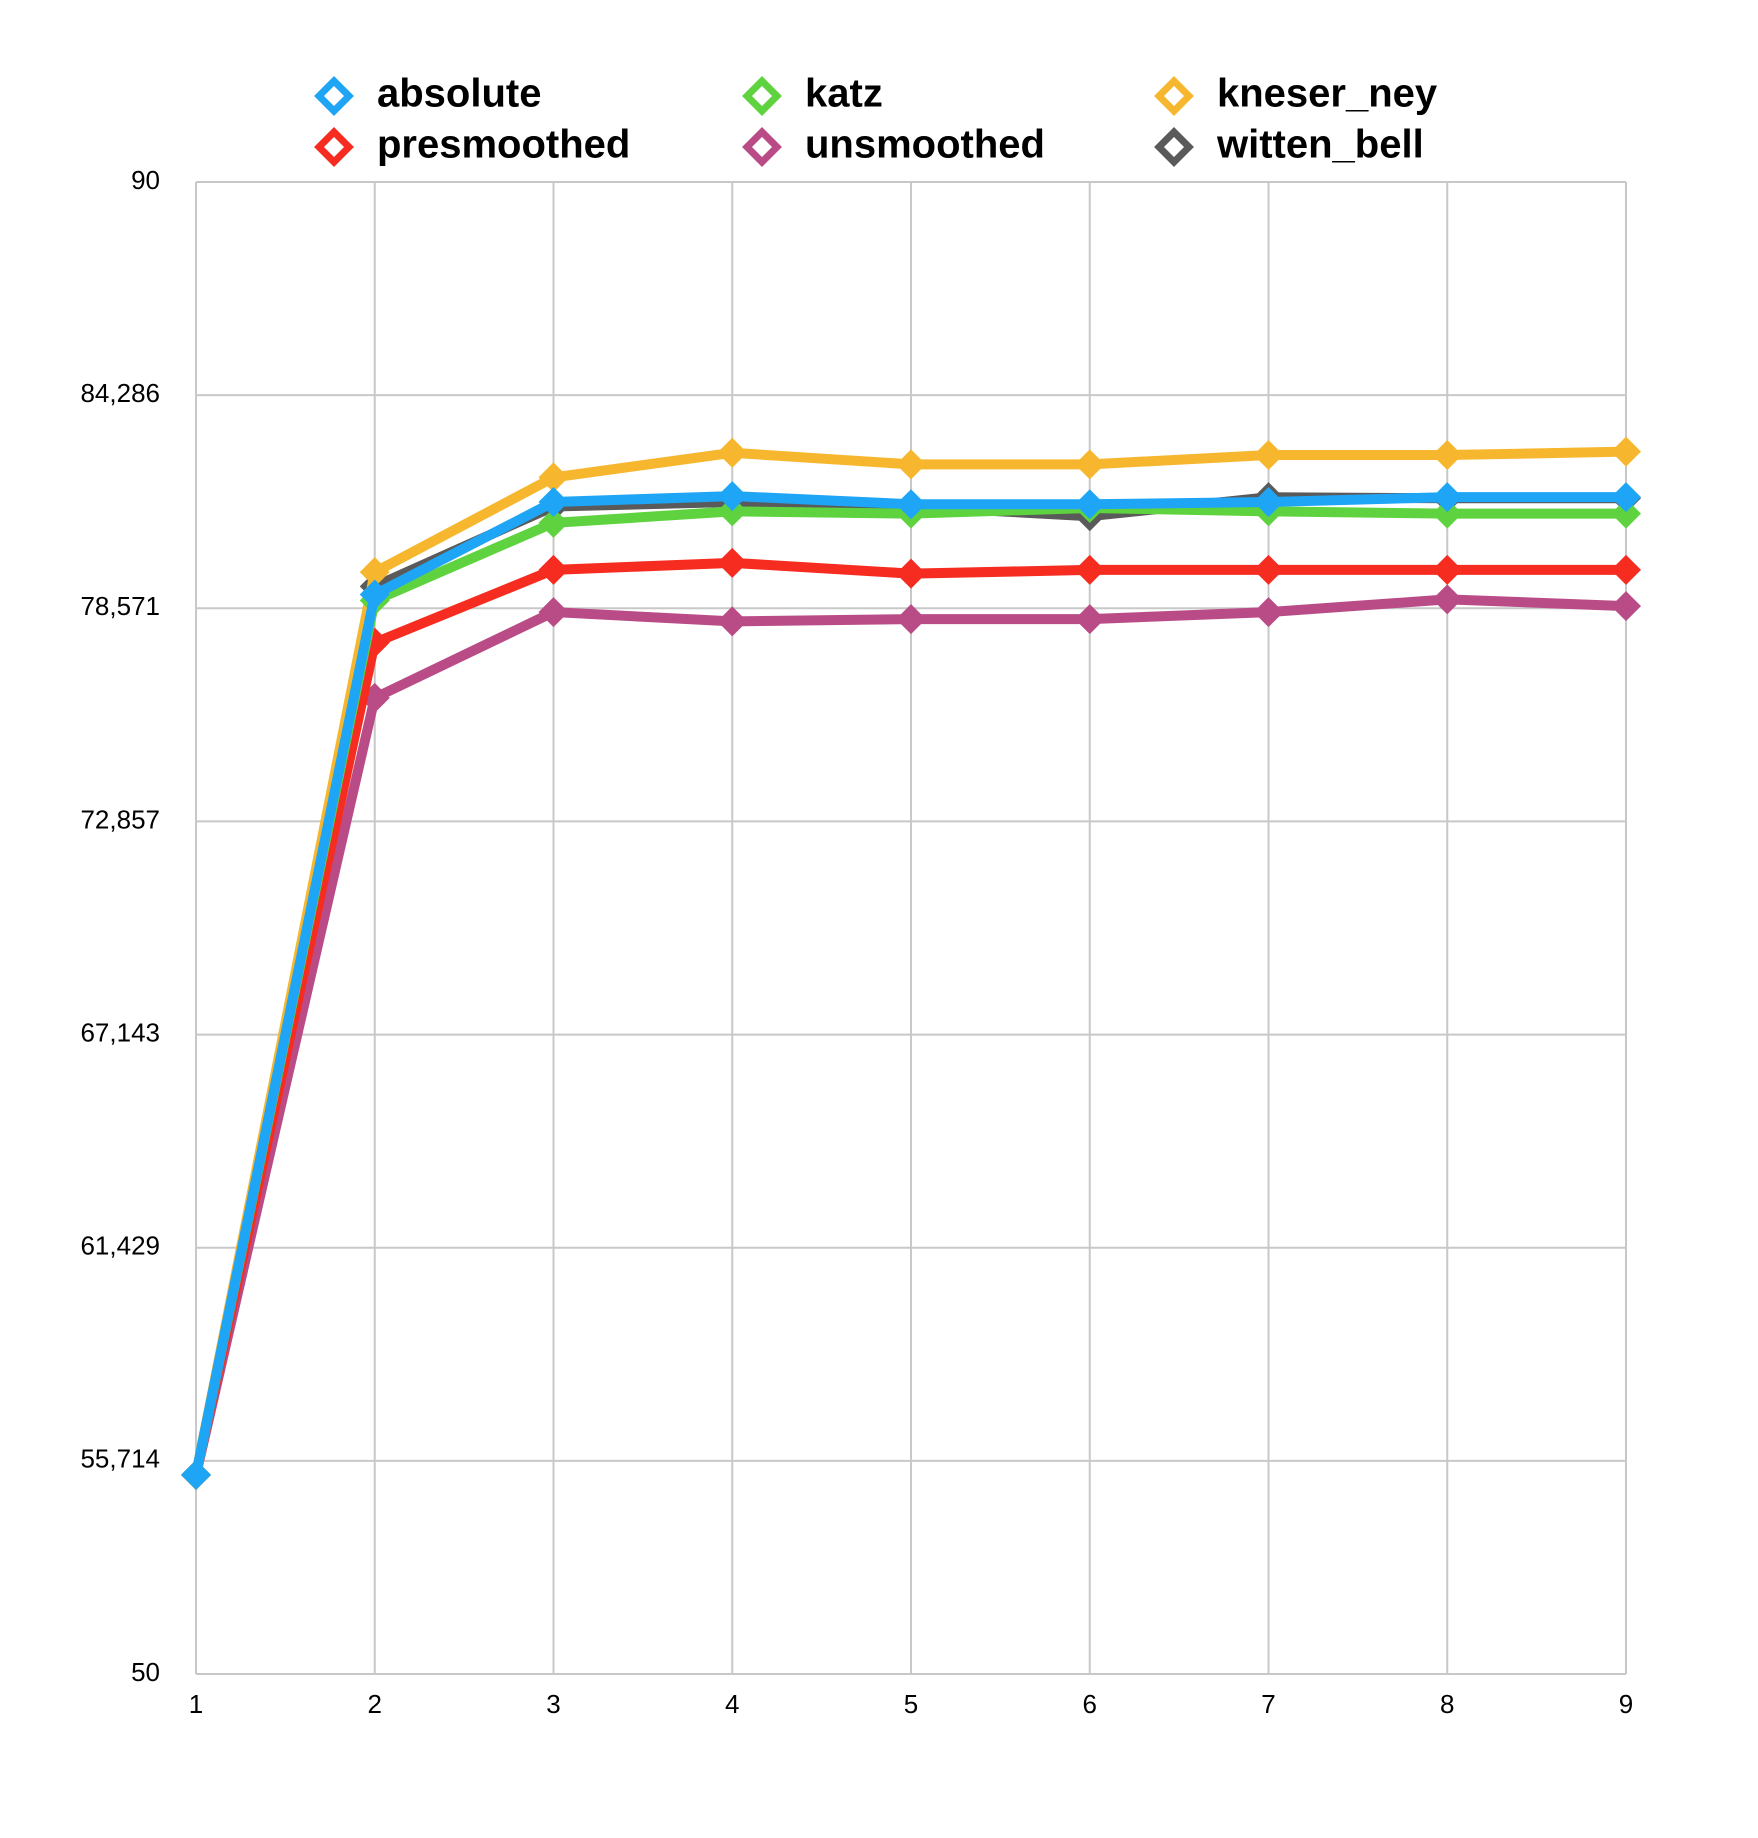 Image resolution: width=1758 pixels, height=1838 pixels. I want to click on x-tick-label: 3, so click(553, 1704).